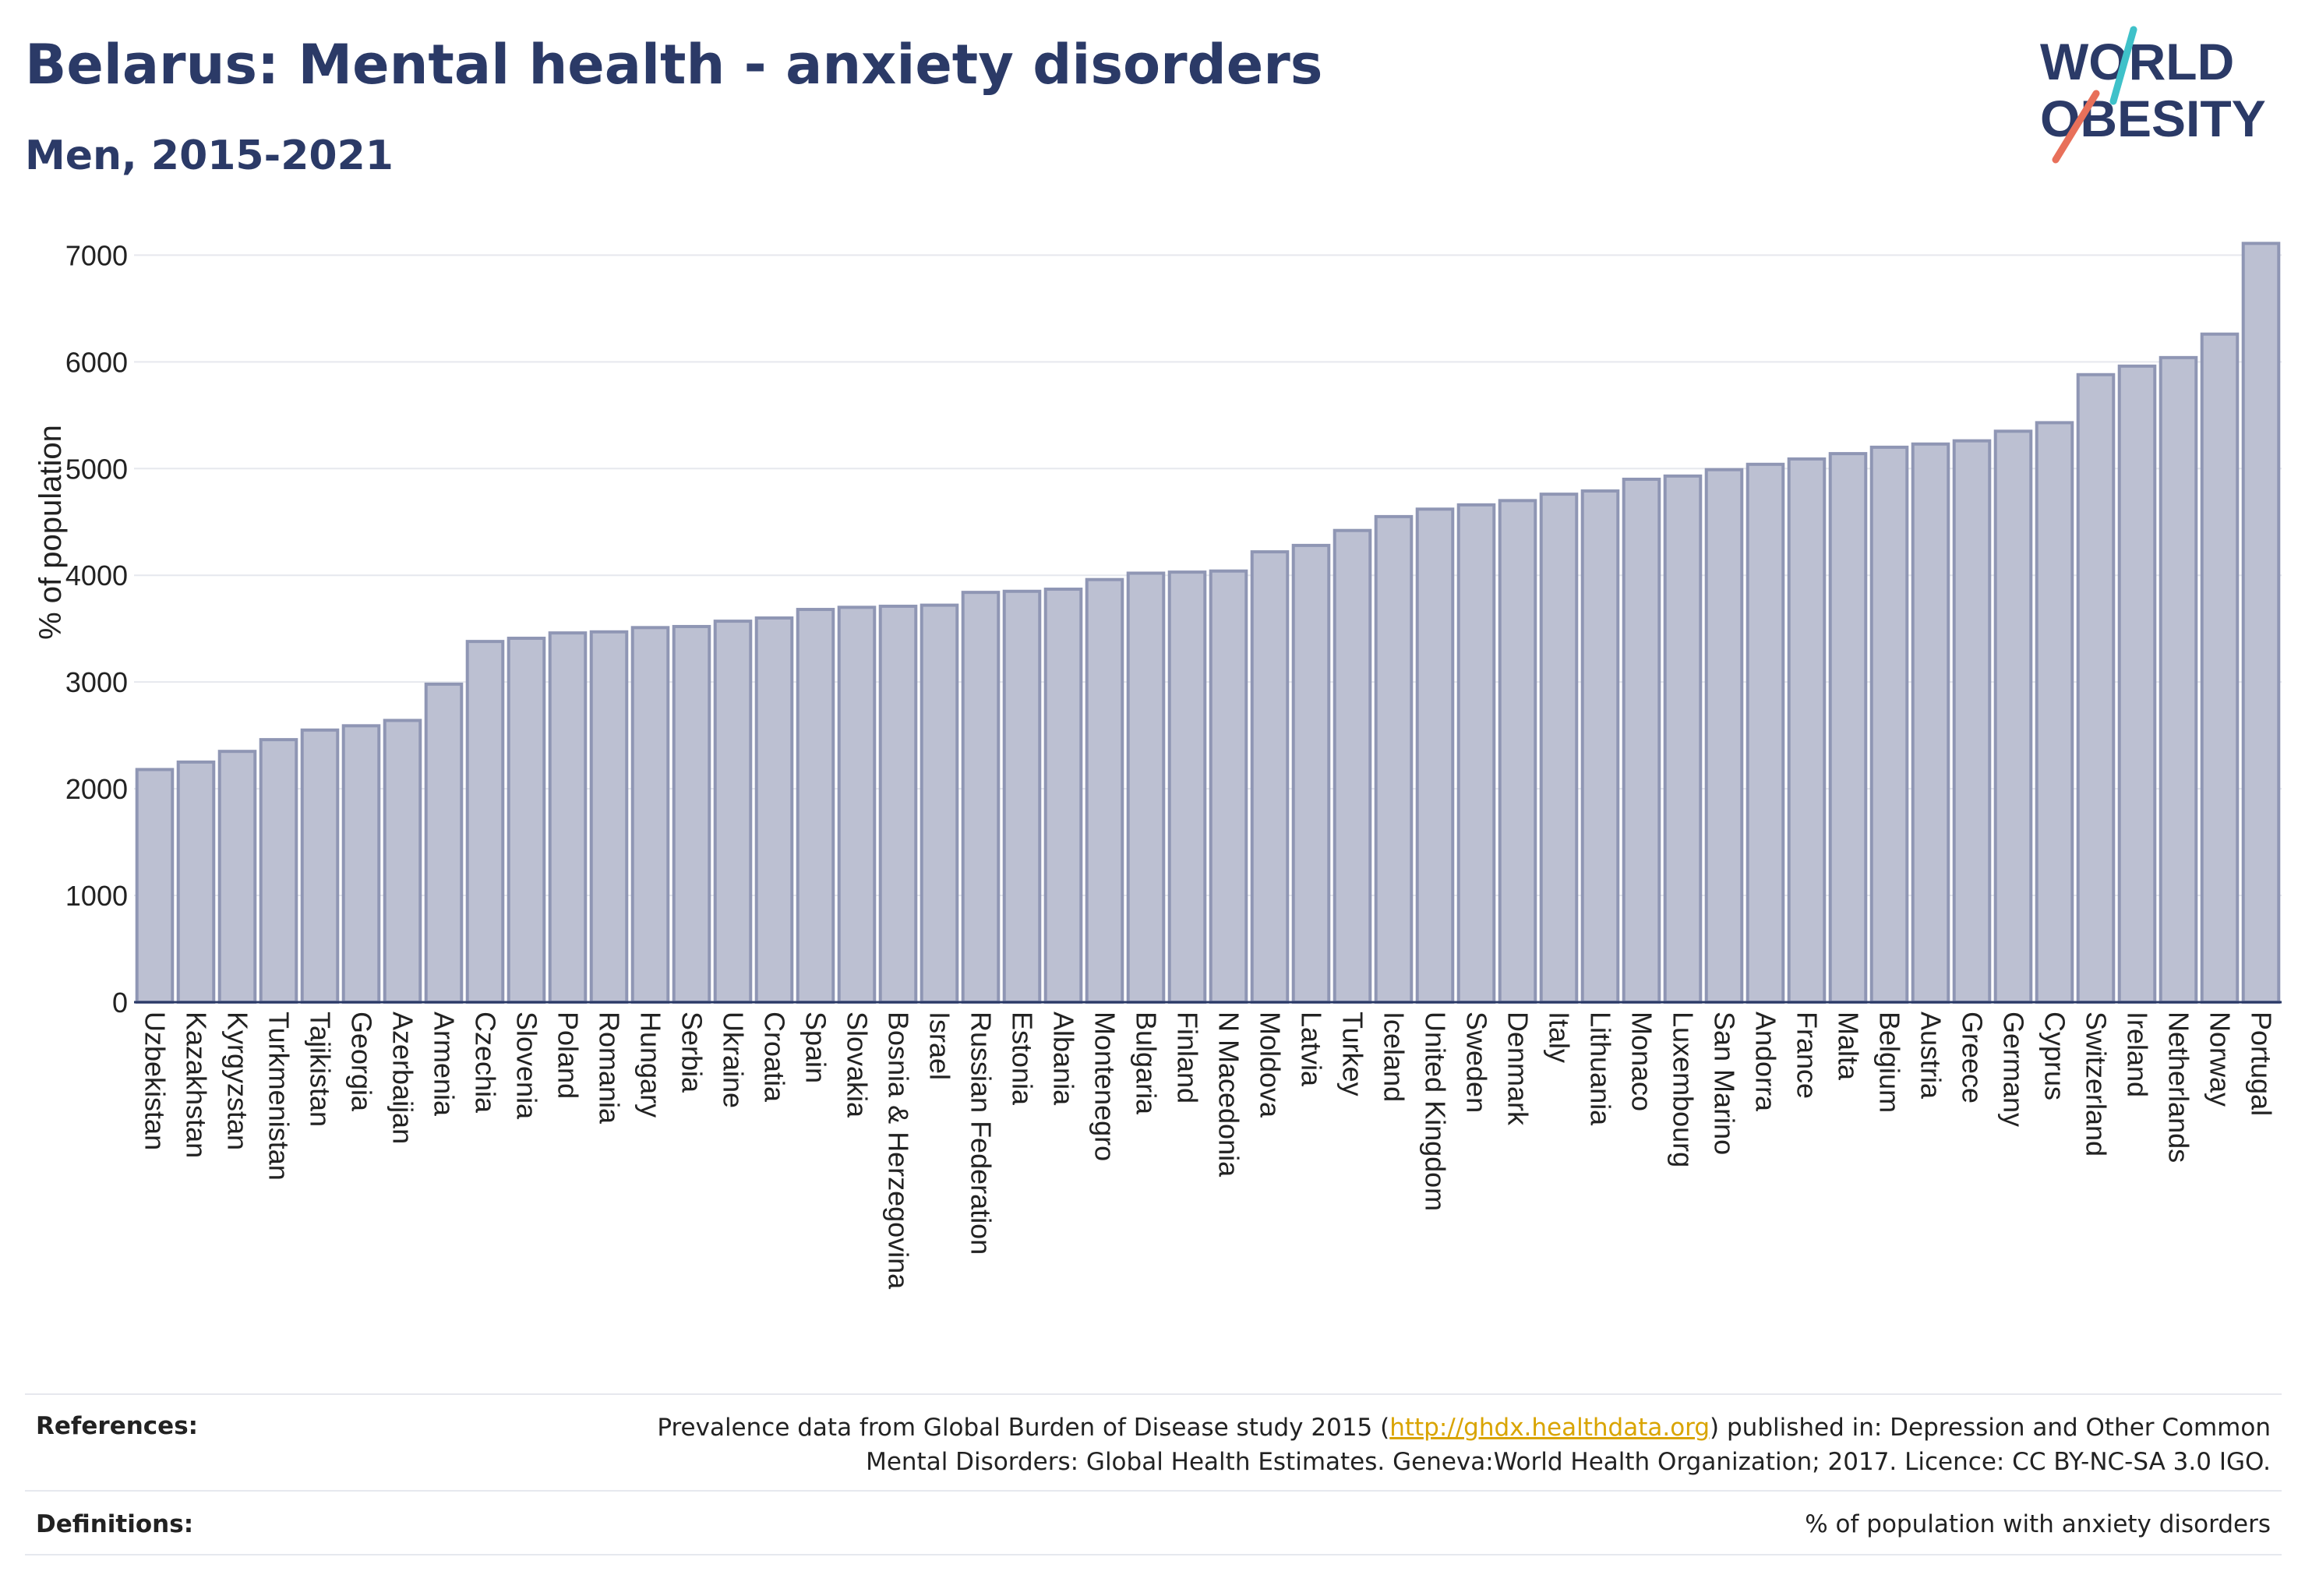  Describe the element at coordinates (1105, 1086) in the screenshot. I see `x-tick-label: Montenegro` at that location.